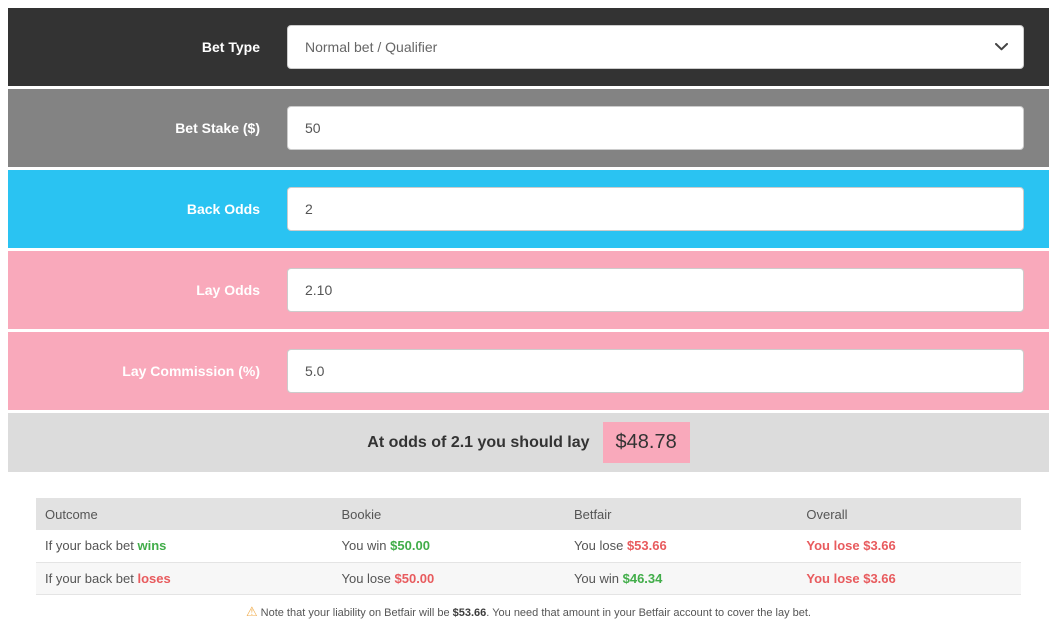 The height and width of the screenshot is (629, 1057). What do you see at coordinates (681, 578) in the screenshot?
I see `betfair-cell: You win $46.34` at bounding box center [681, 578].